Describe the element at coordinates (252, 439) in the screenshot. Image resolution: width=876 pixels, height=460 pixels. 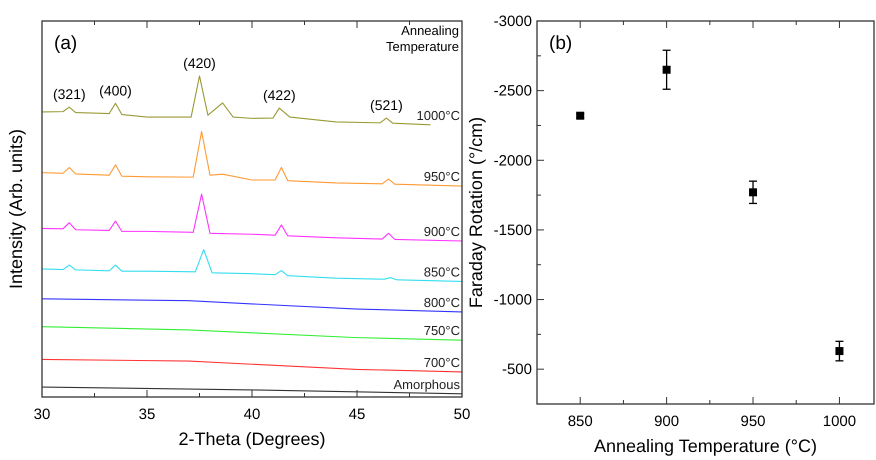
I see `x-axis-title: 2-Theta (Degrees)` at that location.